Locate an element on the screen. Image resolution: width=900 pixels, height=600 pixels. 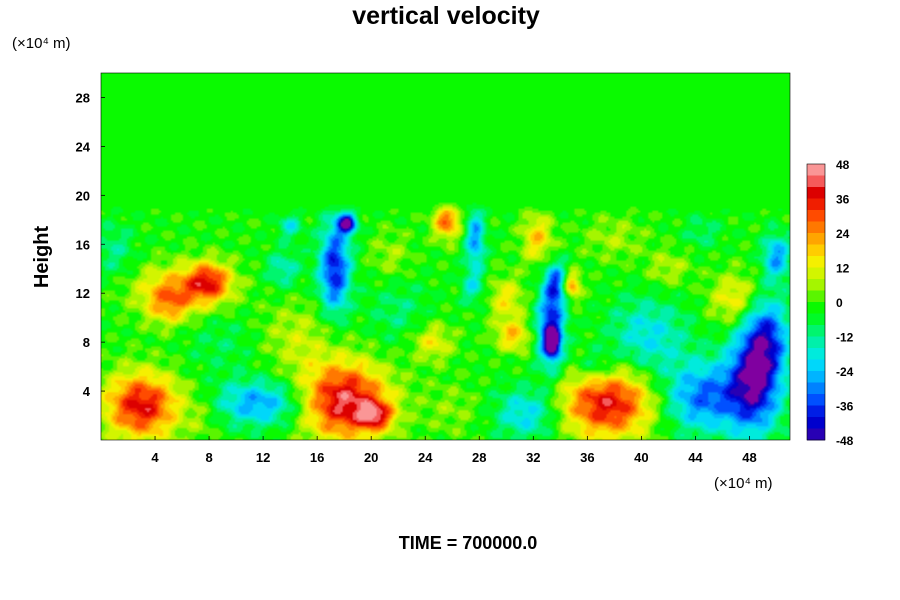
x-tick-label: 24 is located at coordinates (425, 457).